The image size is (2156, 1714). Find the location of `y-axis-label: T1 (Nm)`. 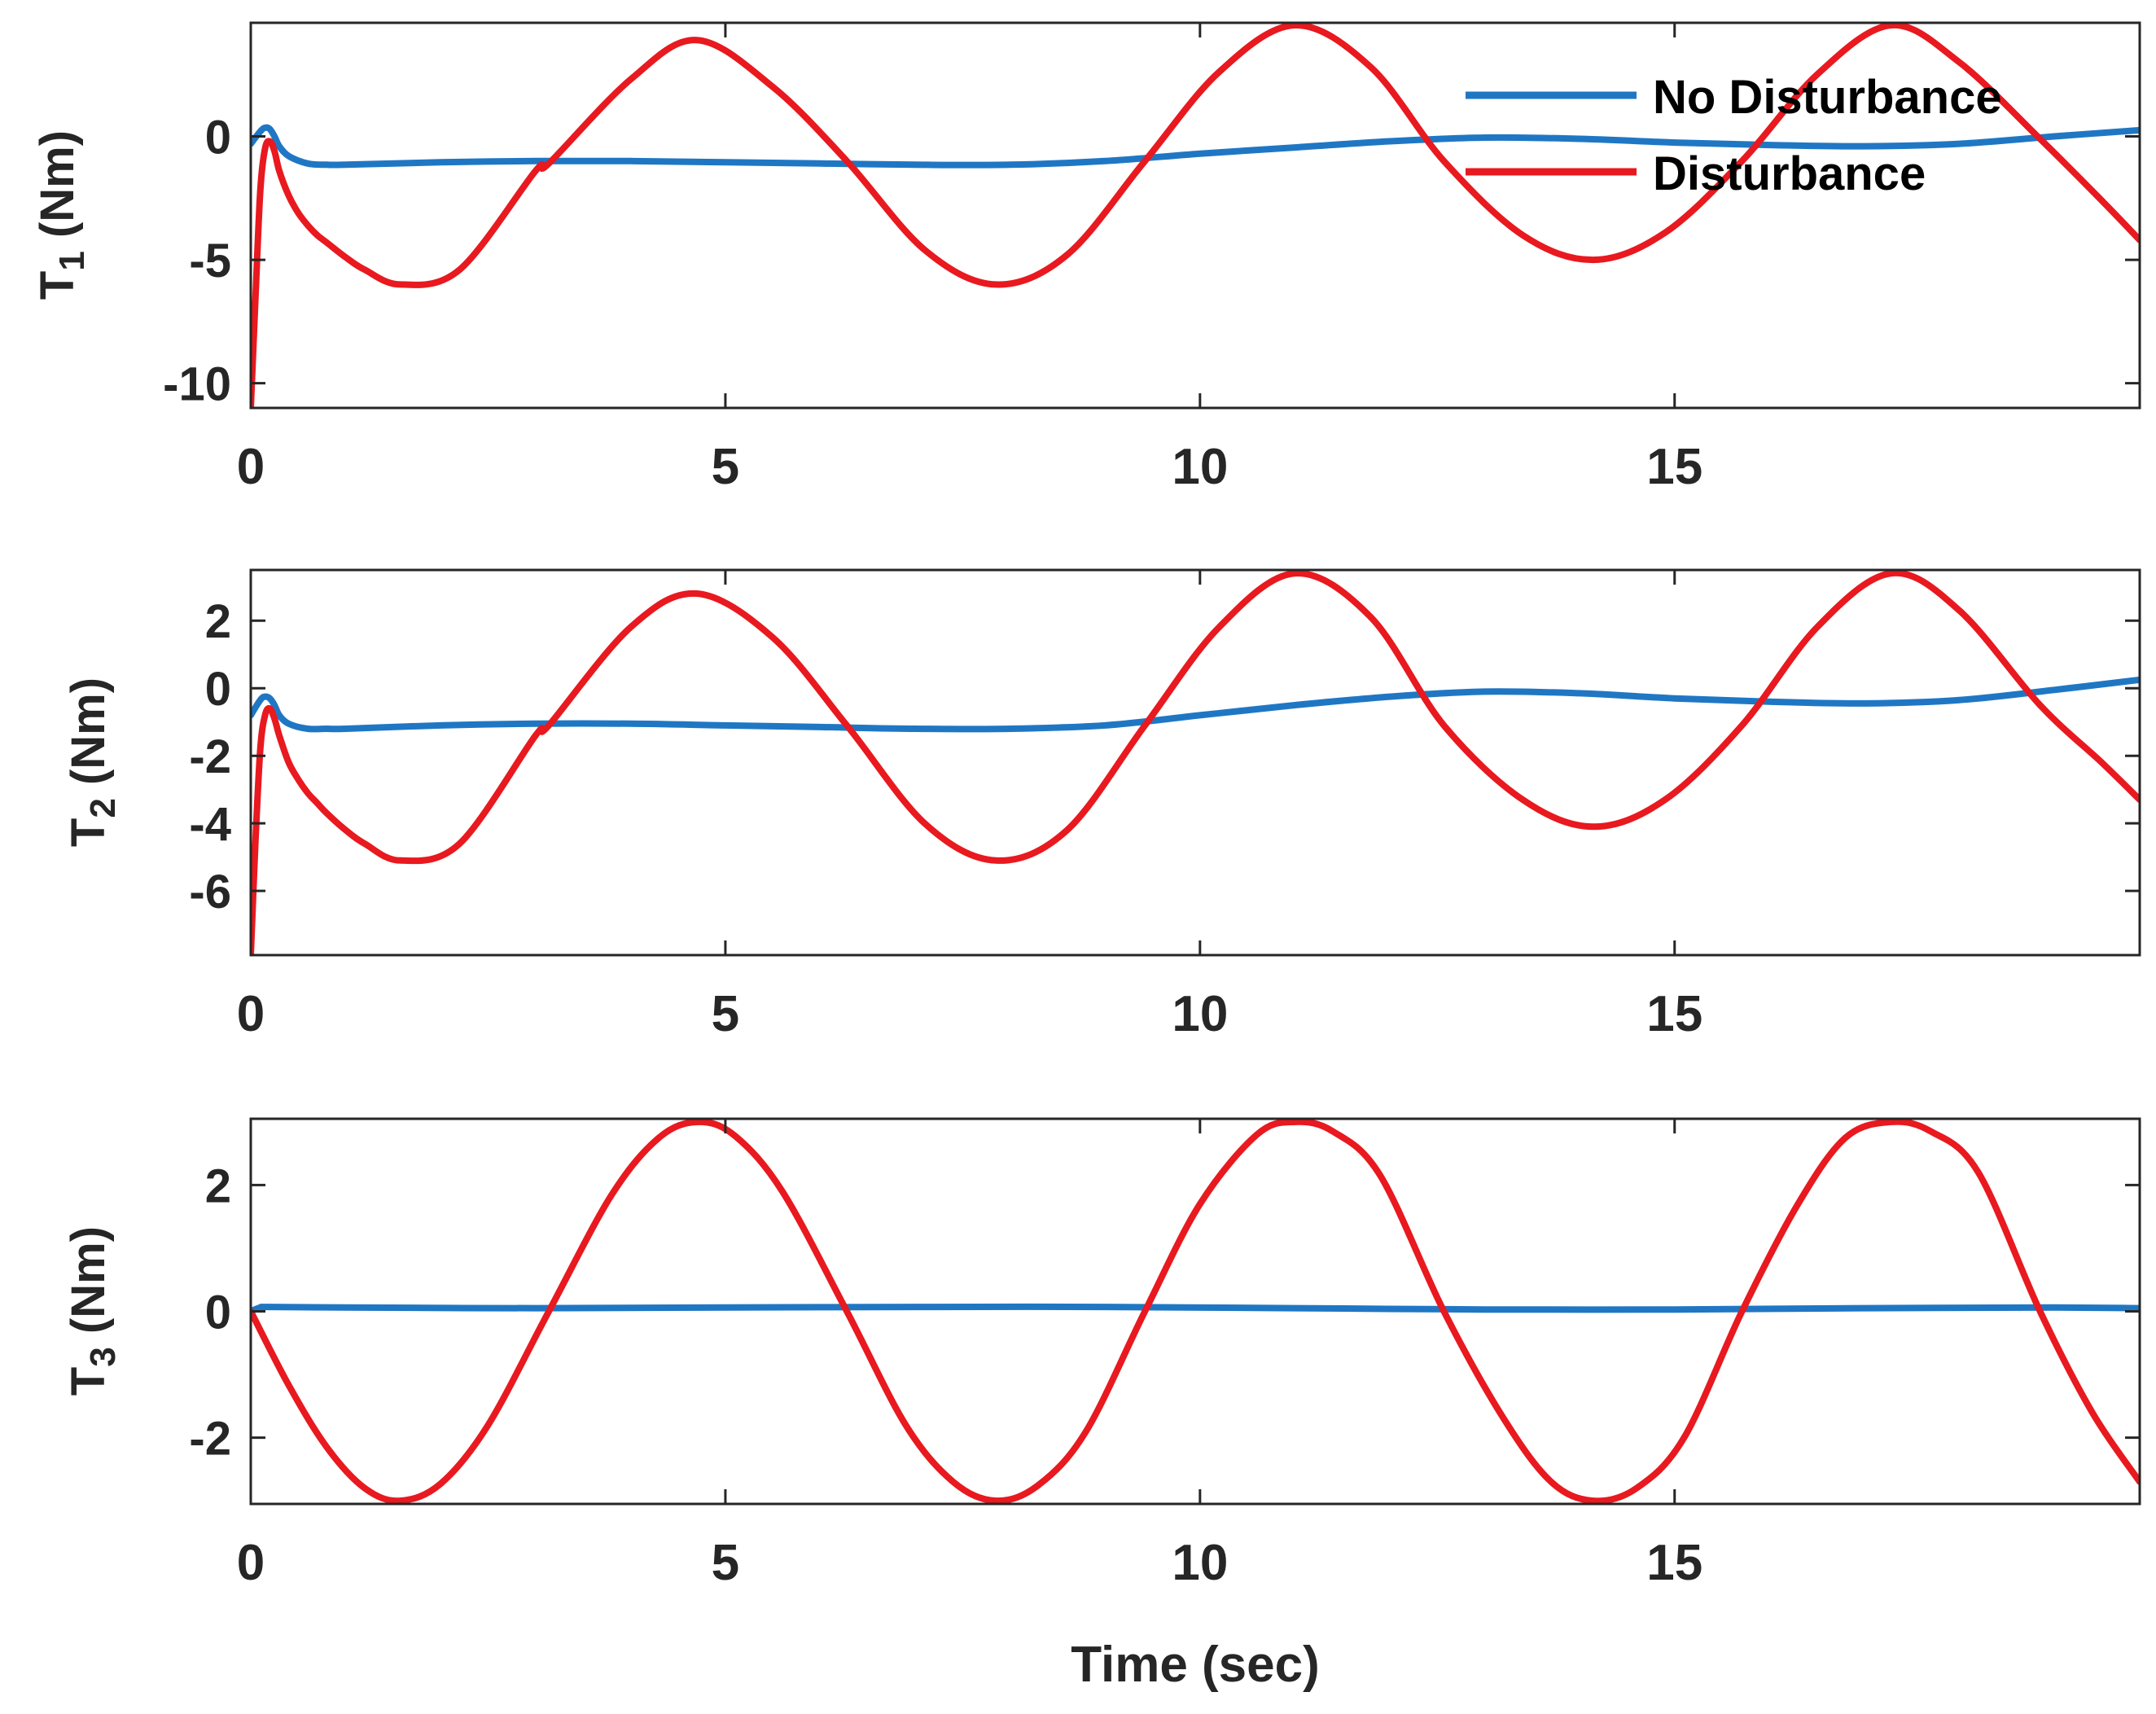

y-axis-label: T1 (Nm) is located at coordinates (61, 215).